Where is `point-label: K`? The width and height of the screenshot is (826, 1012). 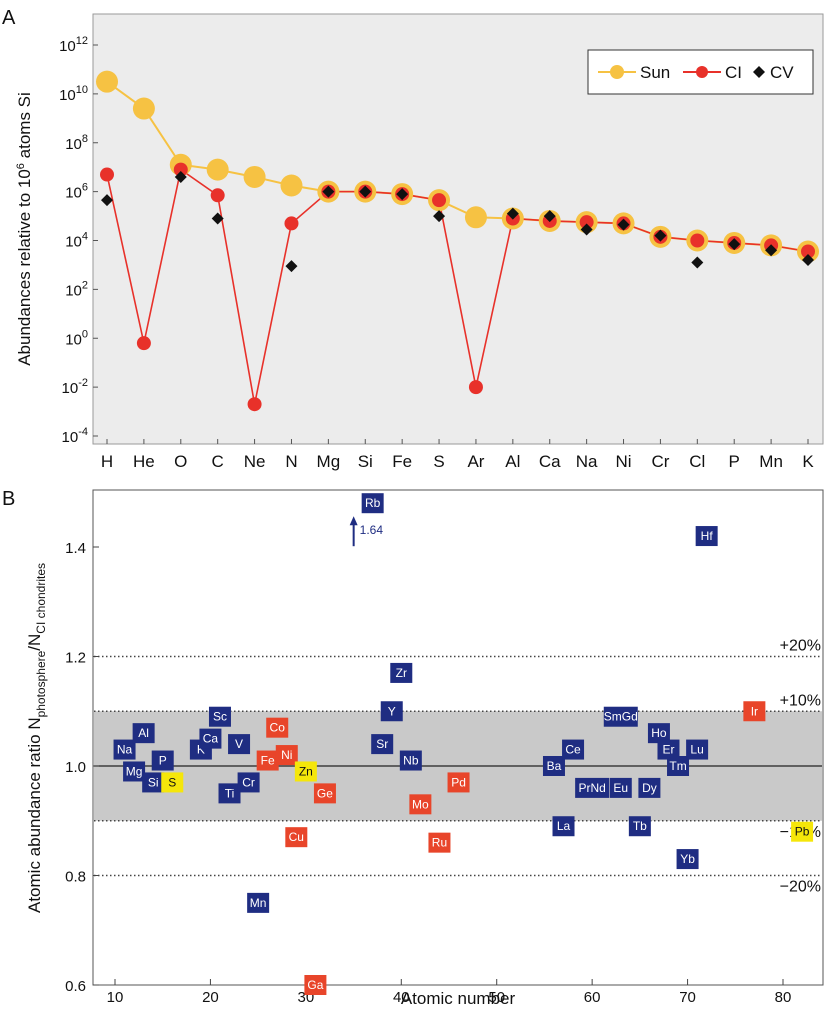
point-label: K is located at coordinates (201, 750).